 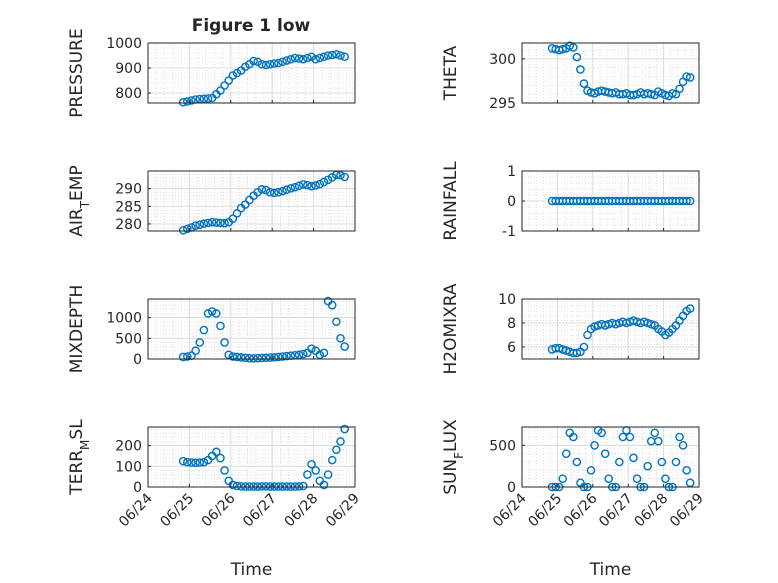 What do you see at coordinates (128, 190) in the screenshot?
I see `y-tick-label: 290` at bounding box center [128, 190].